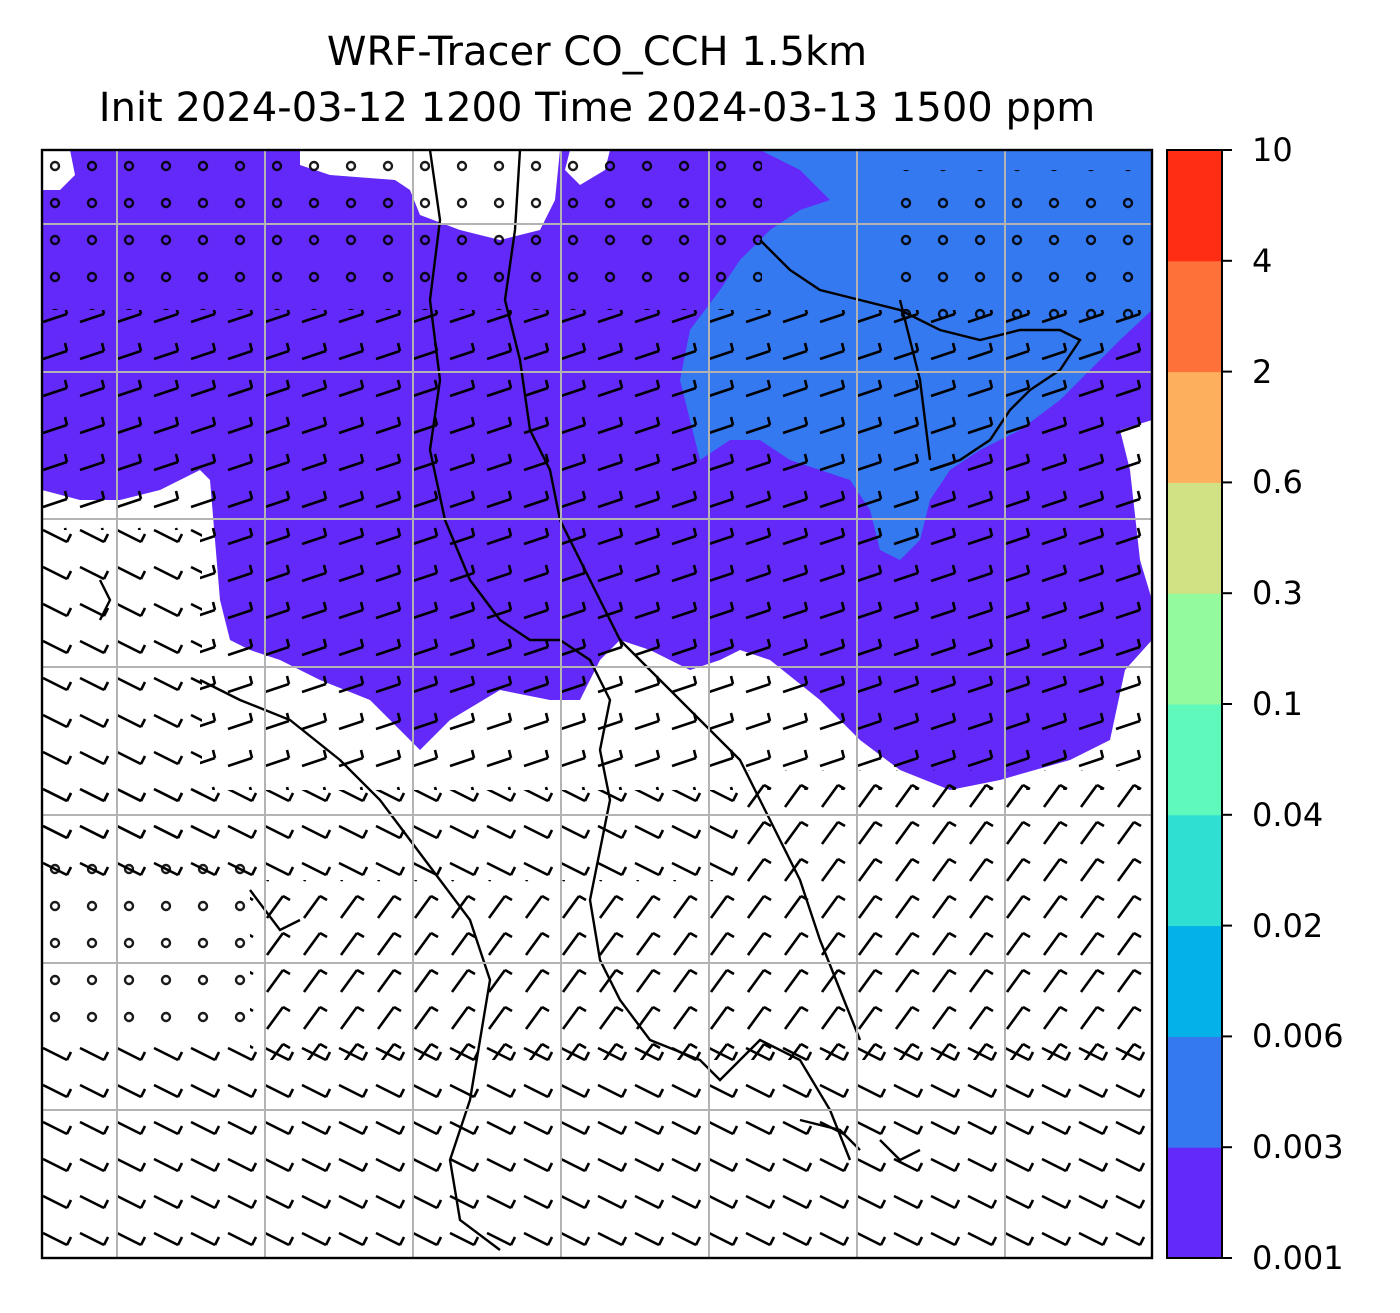 Image resolution: width=1400 pixels, height=1313 pixels. I want to click on colorbar-segments, so click(1194, 704).